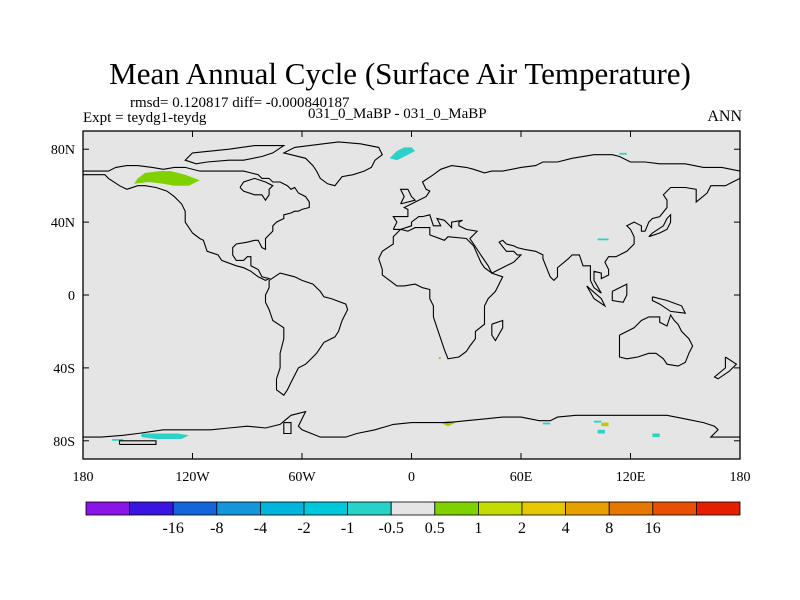 This screenshot has width=800, height=600. Describe the element at coordinates (71, 296) in the screenshot. I see `y-tick-label: 0` at that location.